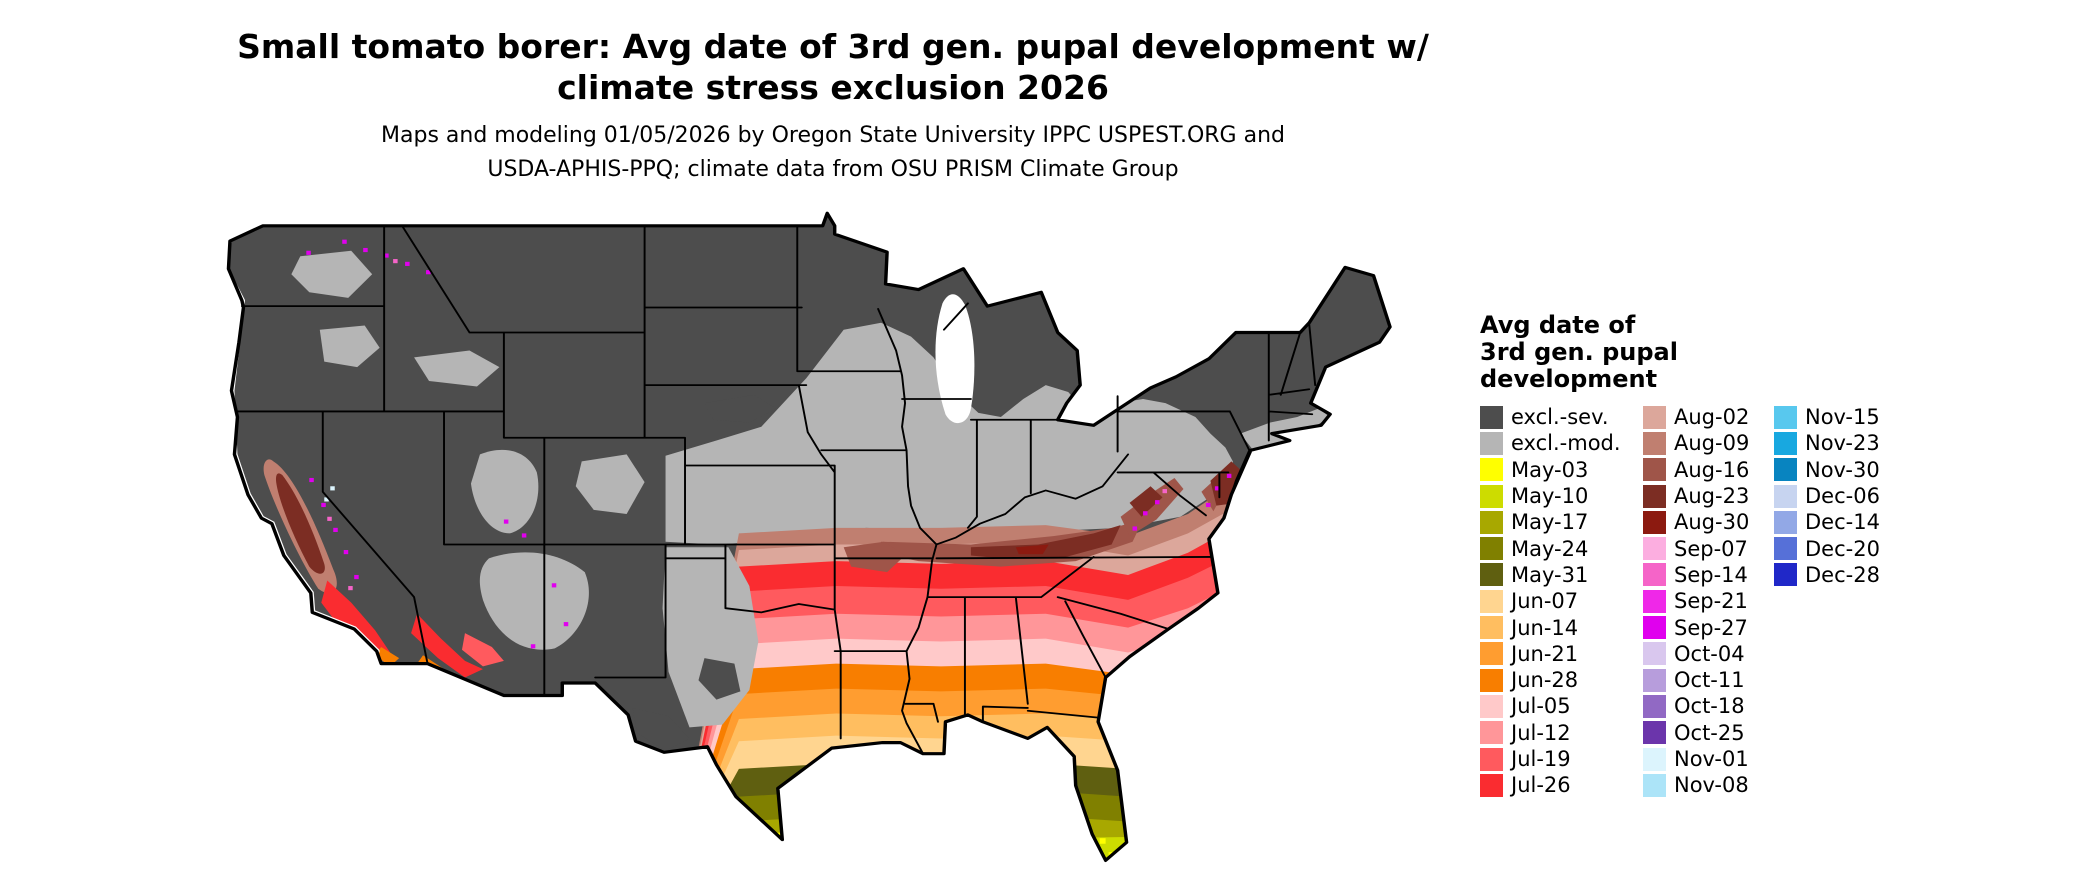 The width and height of the screenshot is (2100, 892). What do you see at coordinates (1842, 469) in the screenshot?
I see `legend-label: Nov-30` at bounding box center [1842, 469].